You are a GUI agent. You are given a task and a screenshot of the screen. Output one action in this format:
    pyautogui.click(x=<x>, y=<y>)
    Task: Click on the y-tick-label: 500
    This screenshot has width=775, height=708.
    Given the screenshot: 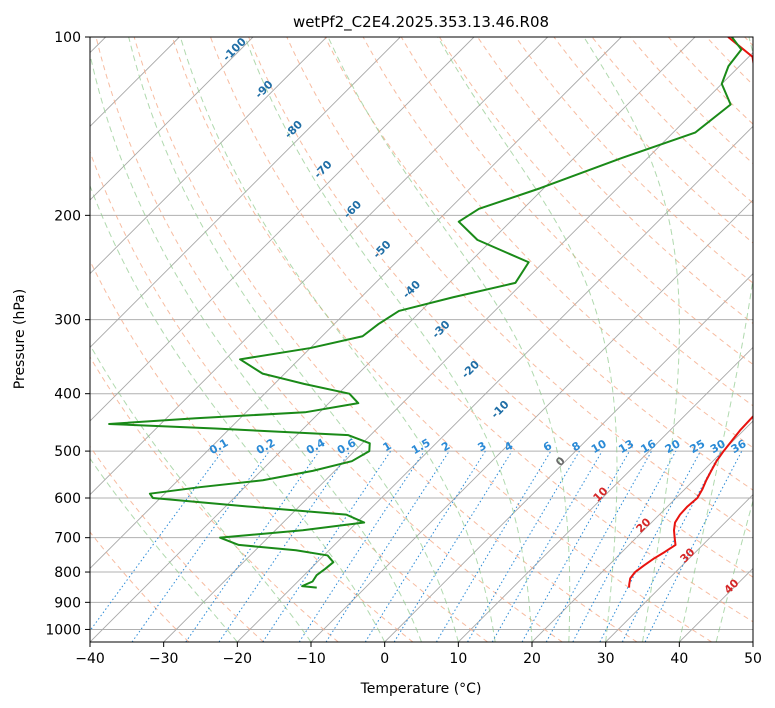 What is the action you would take?
    pyautogui.click(x=67, y=452)
    